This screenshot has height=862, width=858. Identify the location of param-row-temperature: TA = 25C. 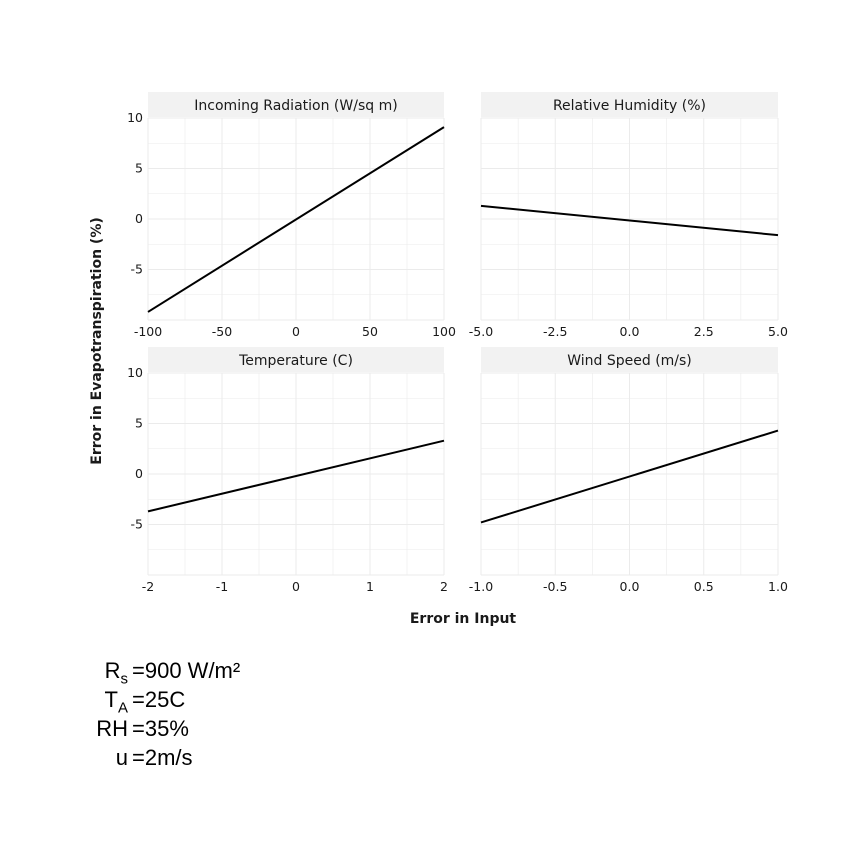
(208, 700).